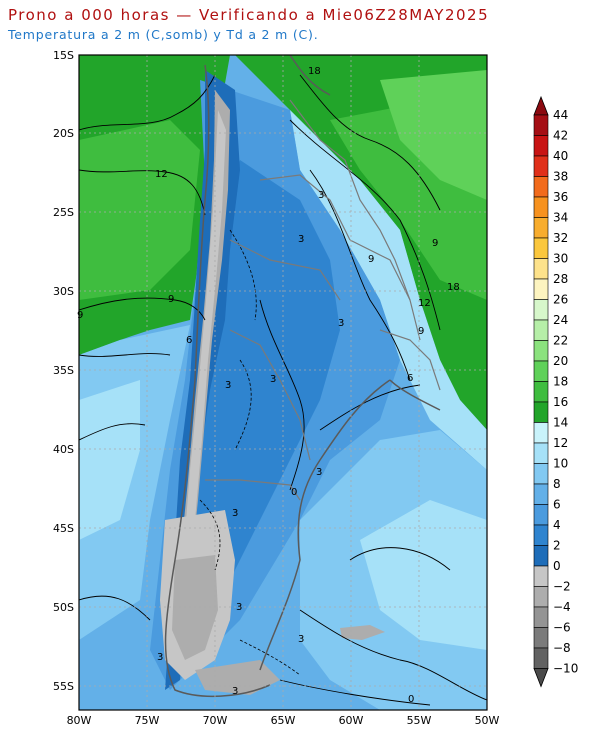 The image size is (600, 750). I want to click on colorbar-level-label: 14, so click(560, 423).